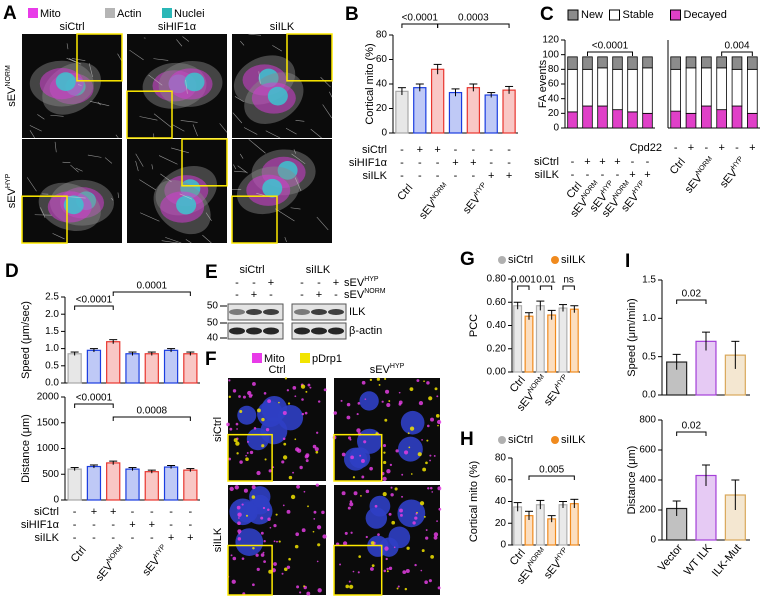 The height and width of the screenshot is (610, 772). Describe the element at coordinates (354, 295) in the screenshot. I see `condition-label-part: sEV` at that location.